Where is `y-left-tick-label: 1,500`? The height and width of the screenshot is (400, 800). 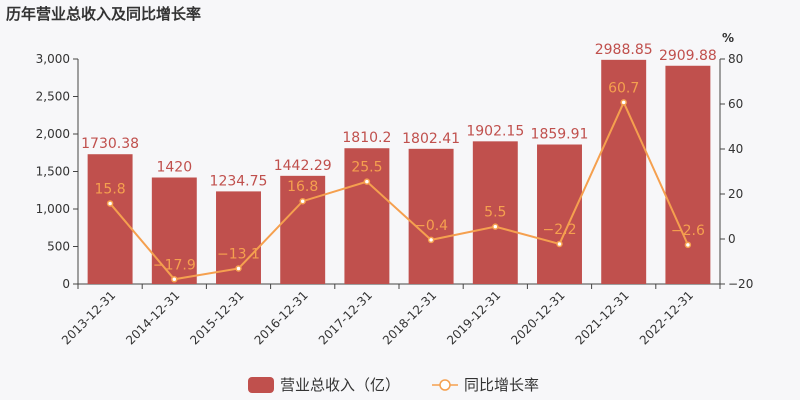 y-left-tick-label: 1,500 is located at coordinates (53, 172).